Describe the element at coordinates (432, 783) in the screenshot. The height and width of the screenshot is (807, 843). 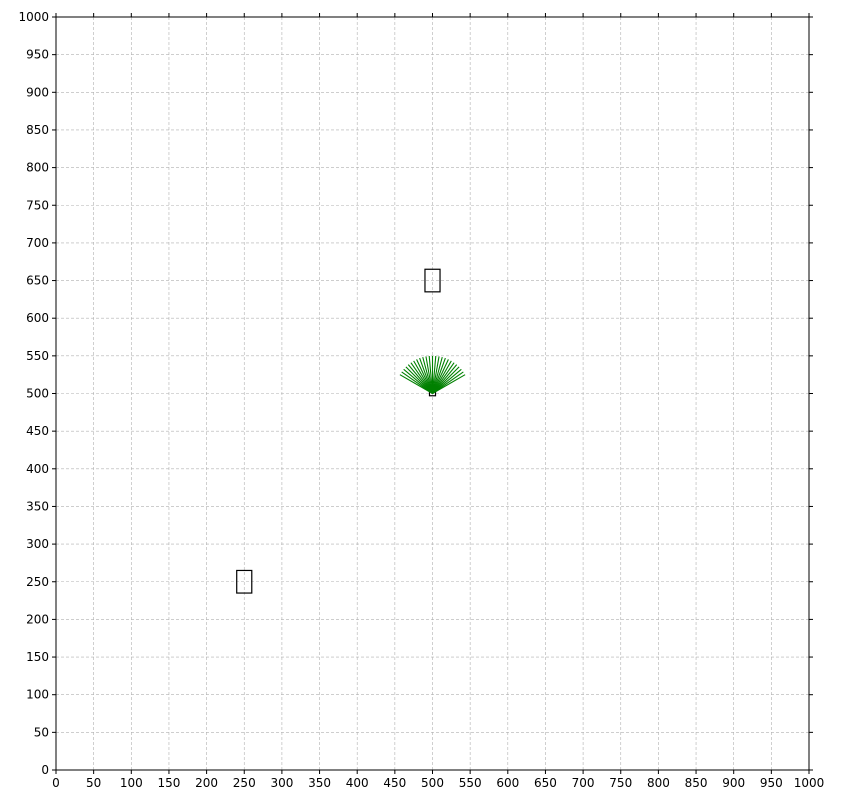
I see `x-tick-label: 500` at that location.